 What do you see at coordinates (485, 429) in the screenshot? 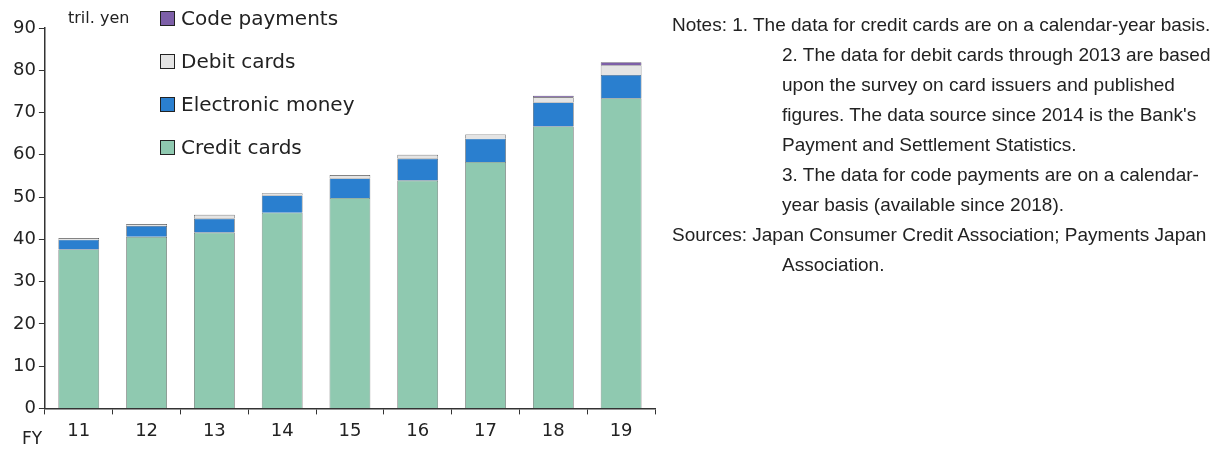
I see `x-tick-label: 17` at bounding box center [485, 429].